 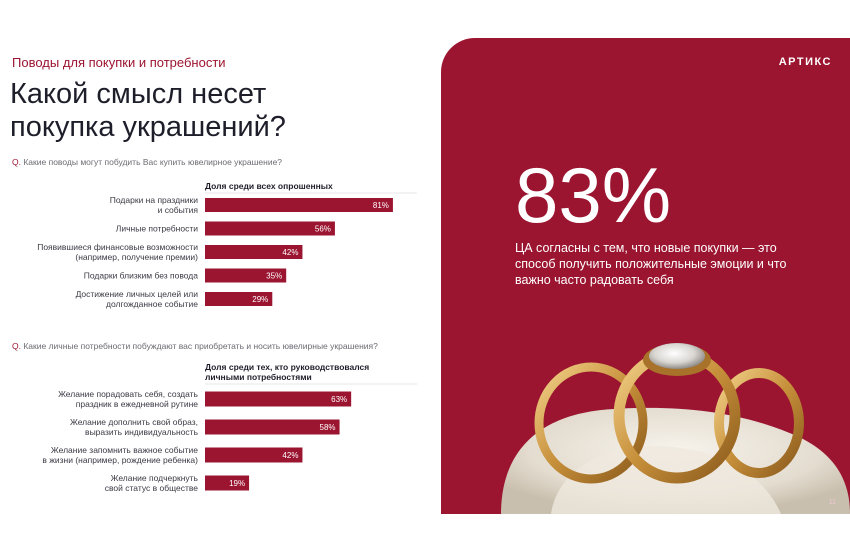 What do you see at coordinates (148, 127) in the screenshot?
I see `title-line-2: покупка украшений?` at bounding box center [148, 127].